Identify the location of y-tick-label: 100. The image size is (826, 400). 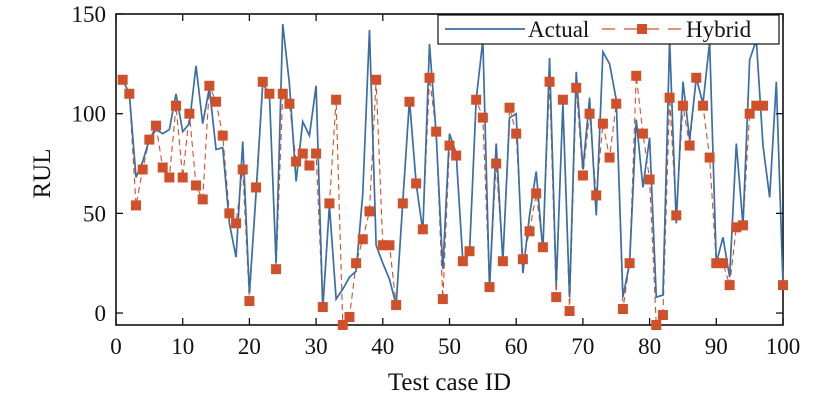
(89, 114).